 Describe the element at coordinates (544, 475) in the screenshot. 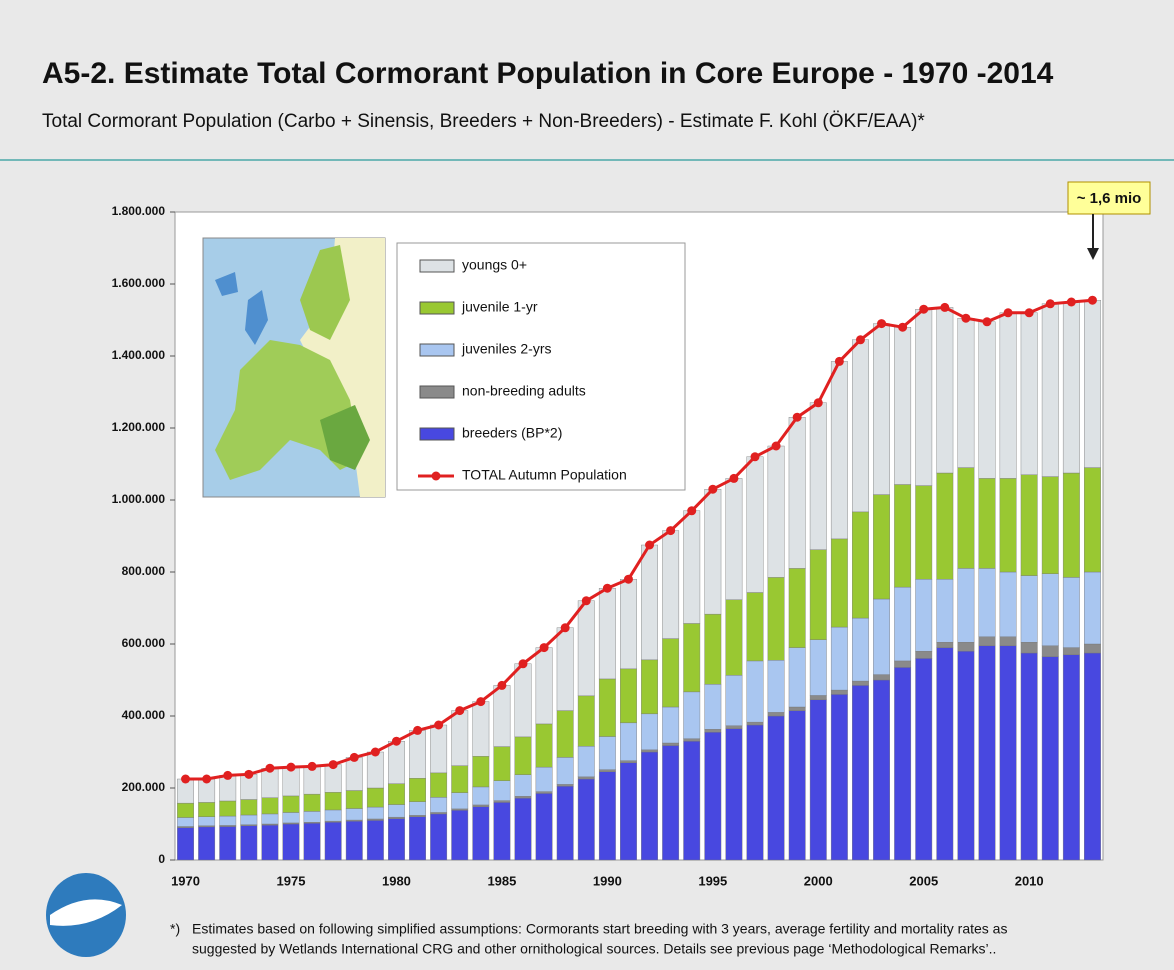

I see `legend-label: TOTAL Autumn Population` at that location.